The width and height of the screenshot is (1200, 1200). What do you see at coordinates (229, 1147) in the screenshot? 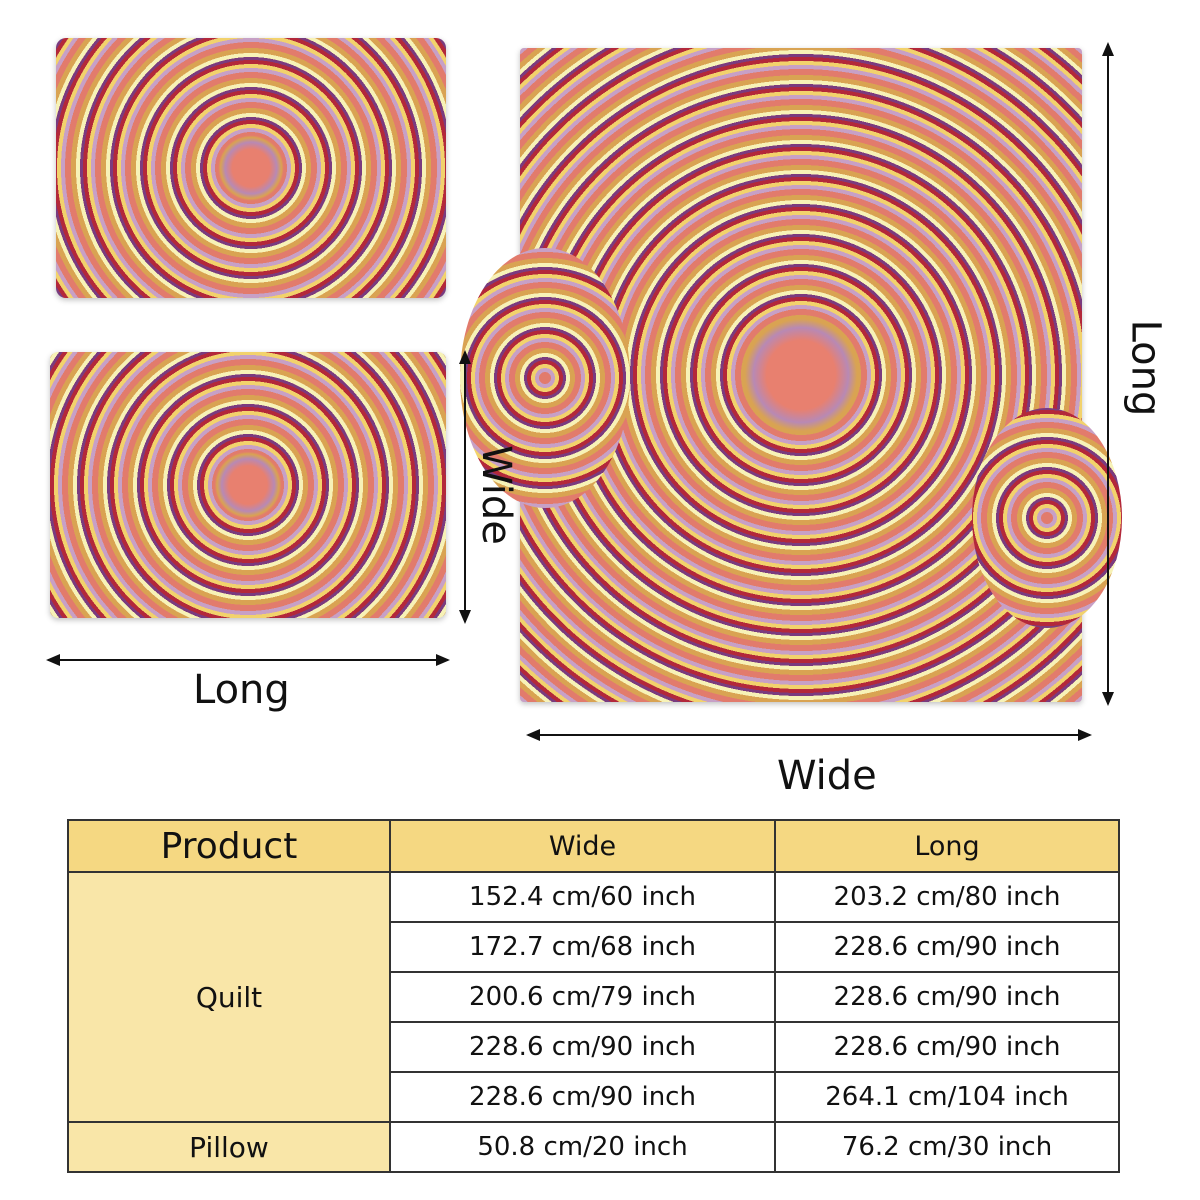
I see `product-pillow-cell: Pillow` at bounding box center [229, 1147].